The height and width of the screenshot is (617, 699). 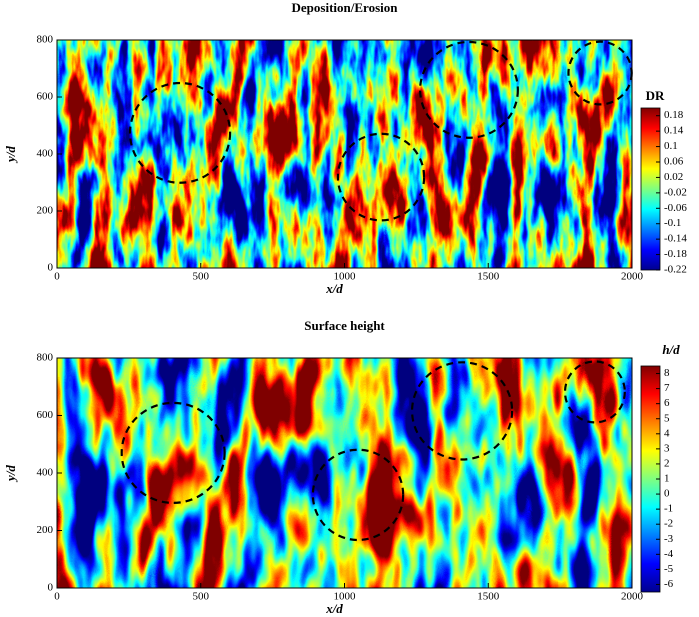 I want to click on colorbar-tick-label: 4, so click(x=667, y=433).